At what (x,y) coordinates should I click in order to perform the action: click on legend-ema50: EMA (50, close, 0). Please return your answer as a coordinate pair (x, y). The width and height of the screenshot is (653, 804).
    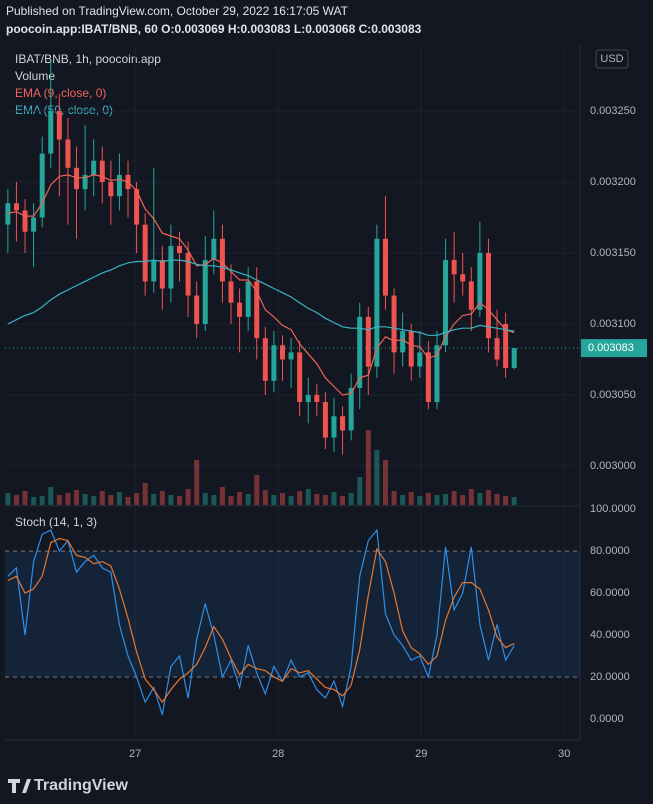
    Looking at the image, I should click on (64, 110).